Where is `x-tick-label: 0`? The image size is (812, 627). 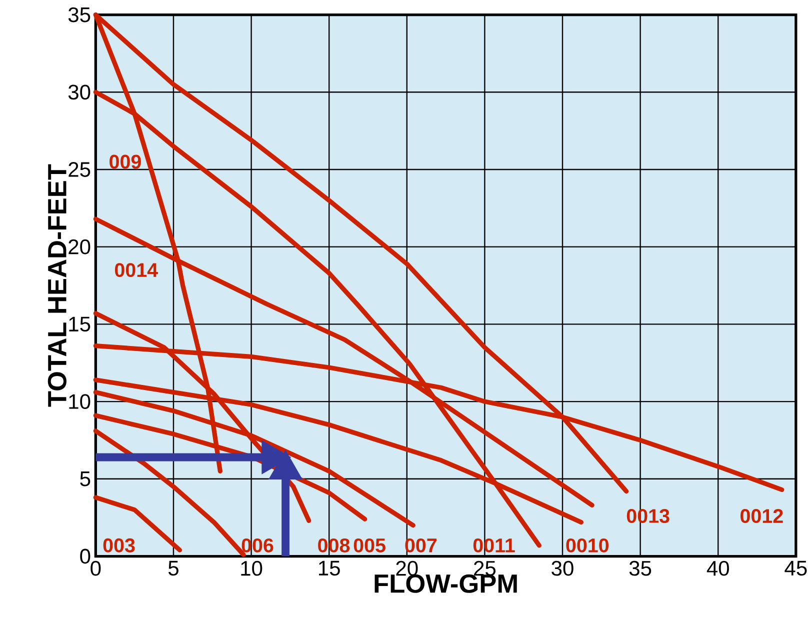
x-tick-label: 0 is located at coordinates (95, 568).